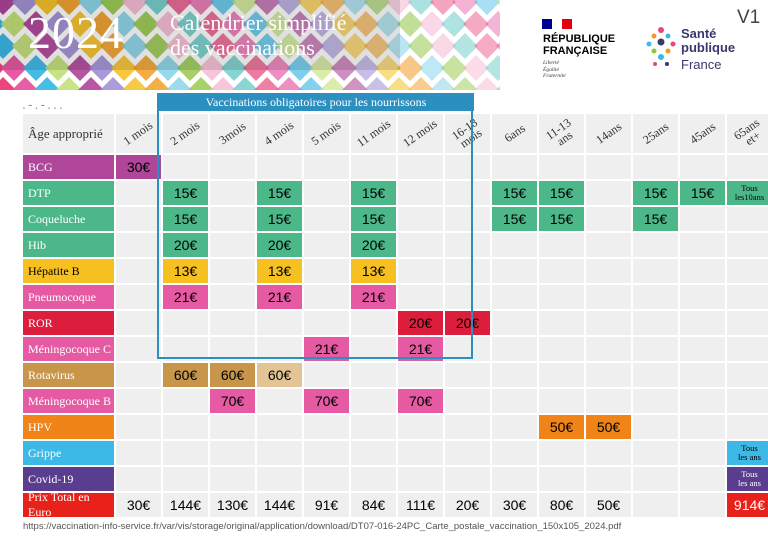 This screenshot has width=768, height=538. I want to click on age-header: 1 mois, so click(138, 133).